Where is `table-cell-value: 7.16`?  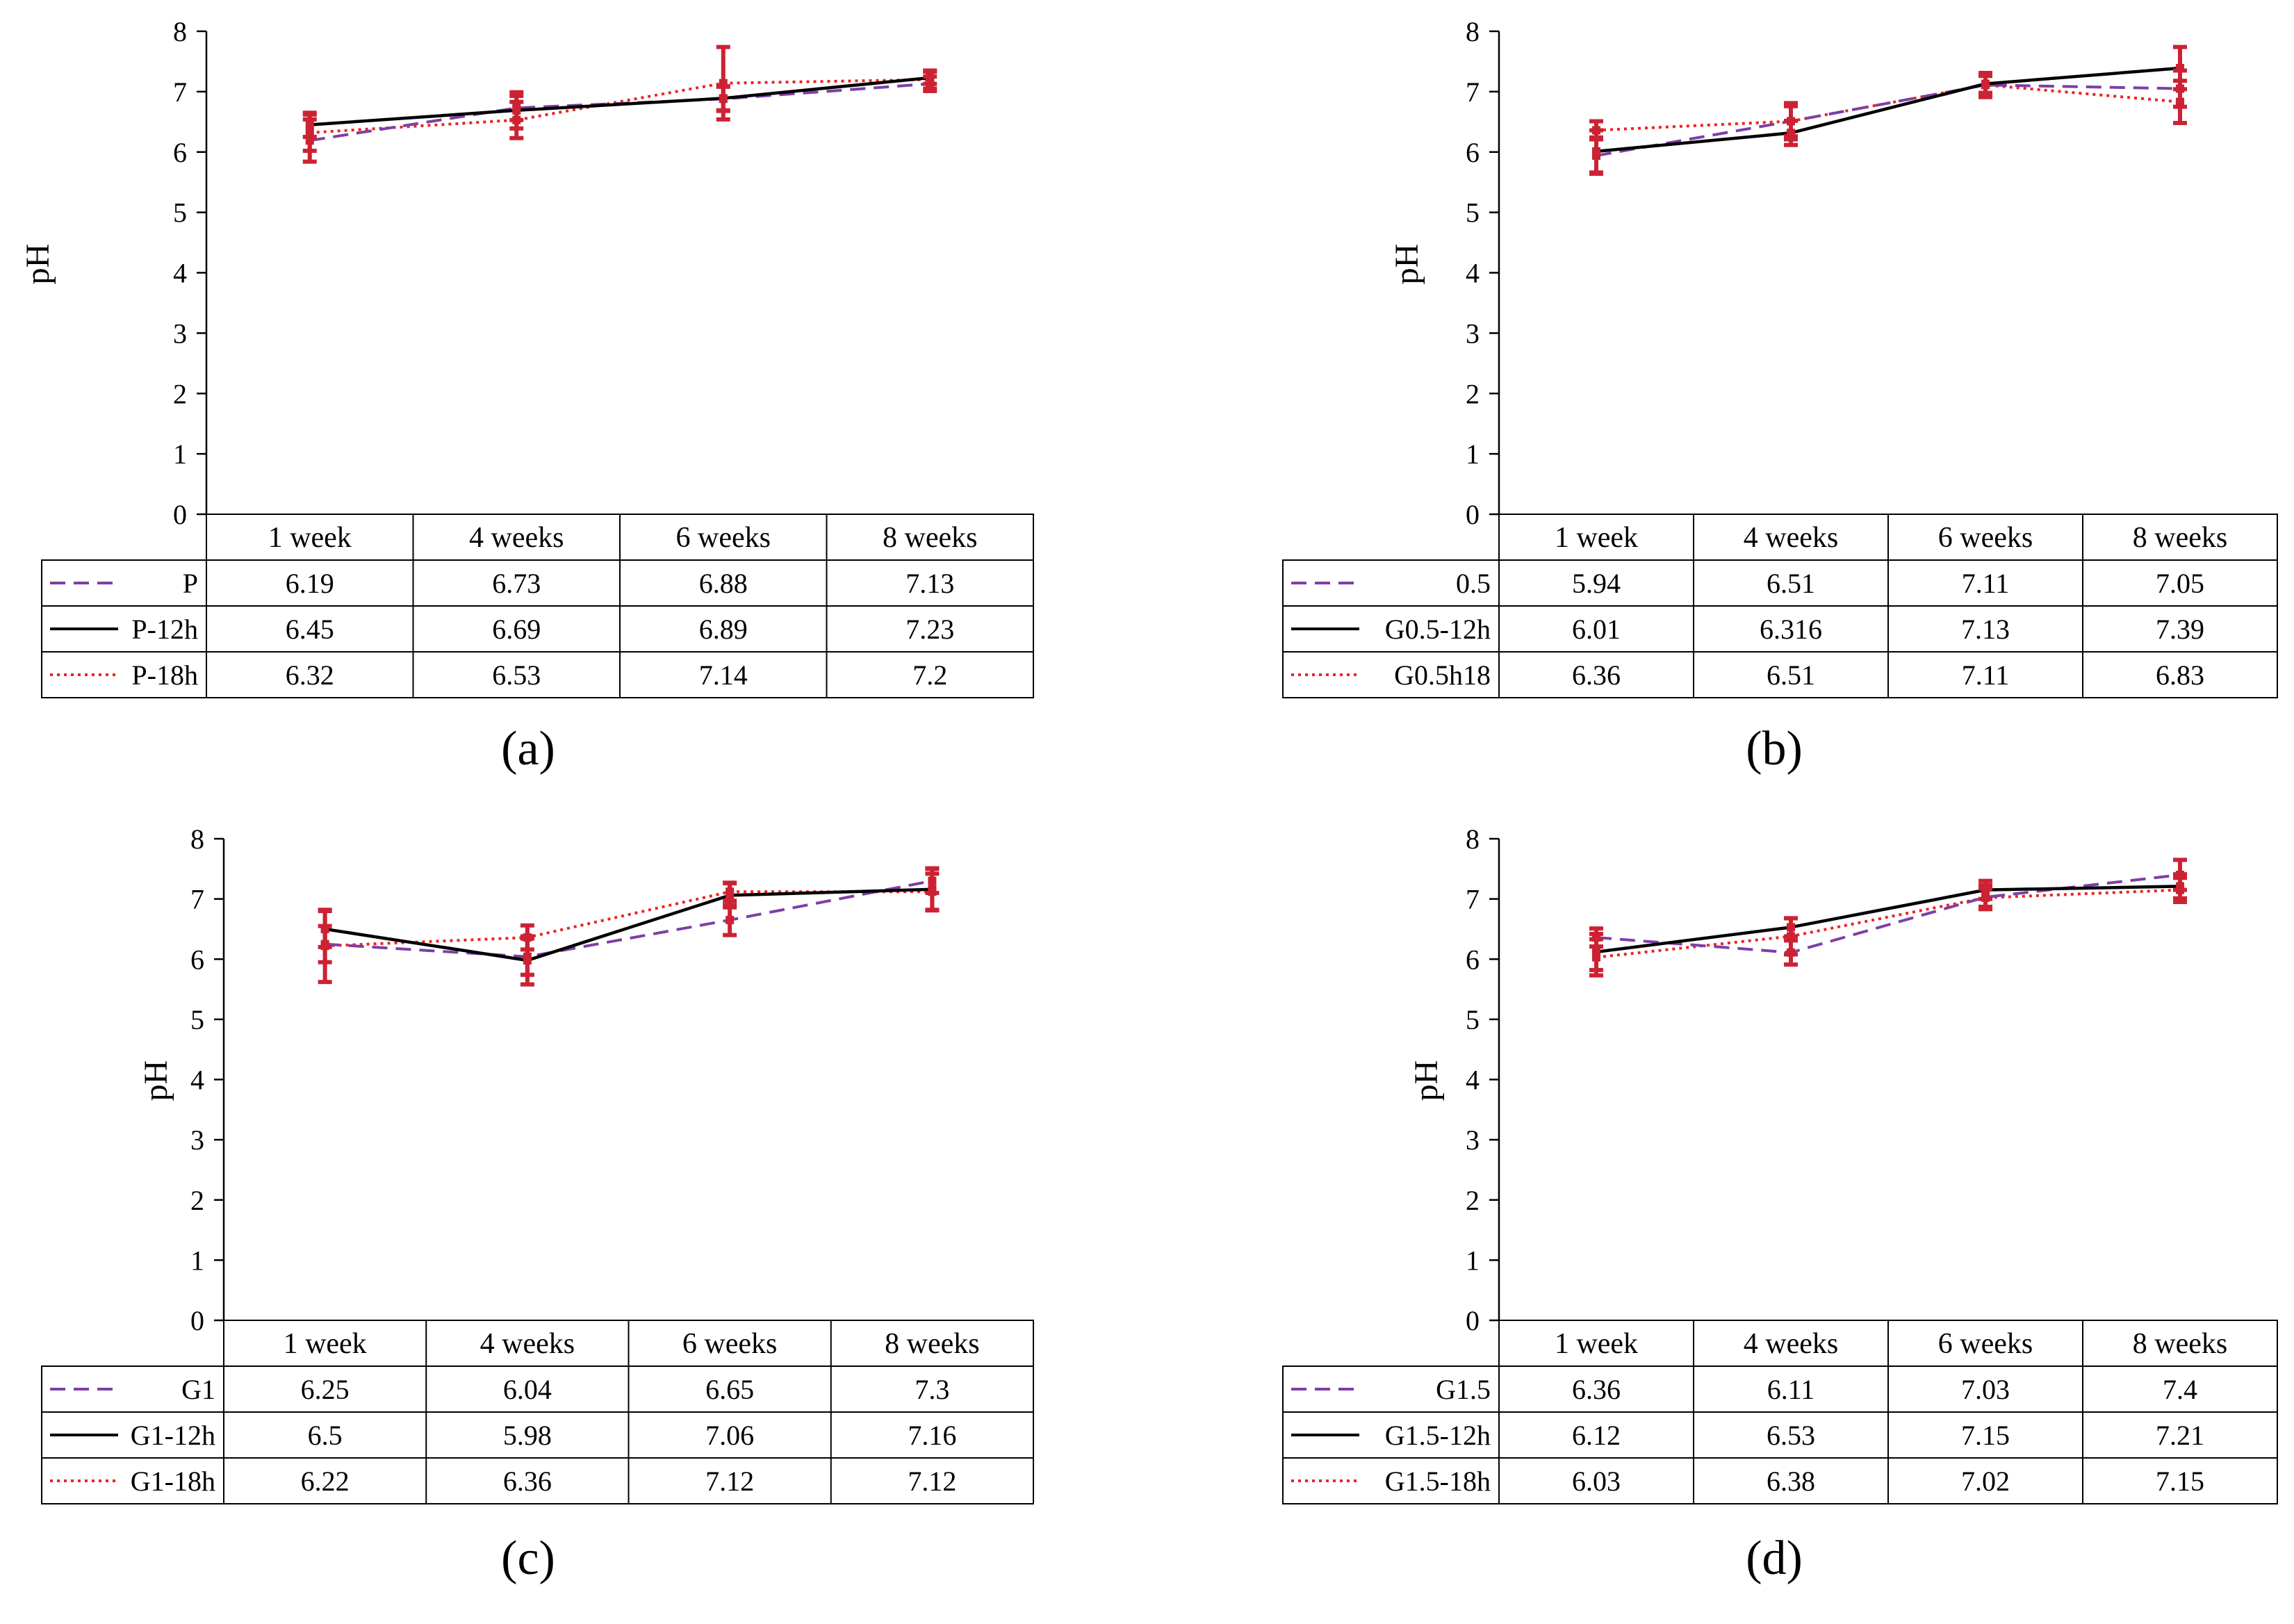 table-cell-value: 7.16 is located at coordinates (932, 1435).